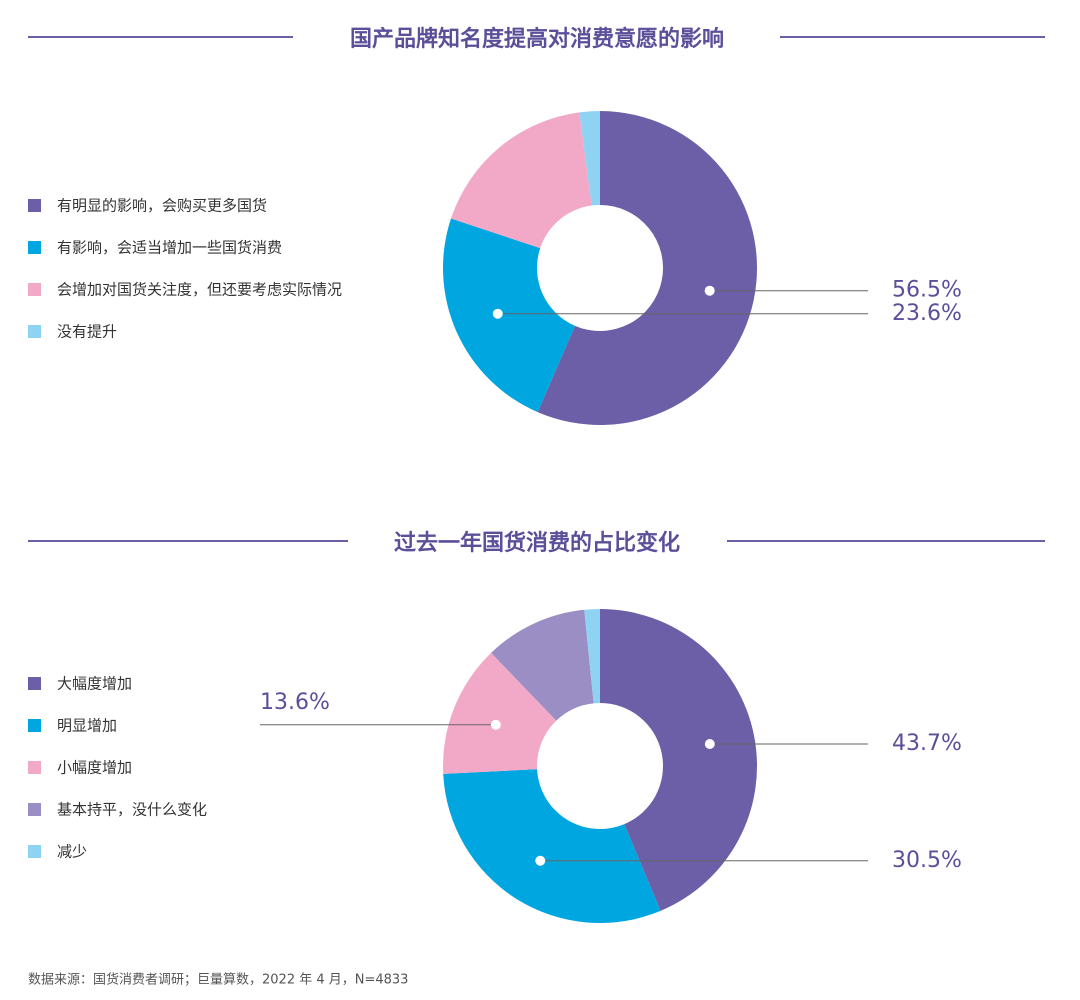 The image size is (1080, 1000). Describe the element at coordinates (87, 332) in the screenshot. I see `legend-label: 没有提升` at that location.